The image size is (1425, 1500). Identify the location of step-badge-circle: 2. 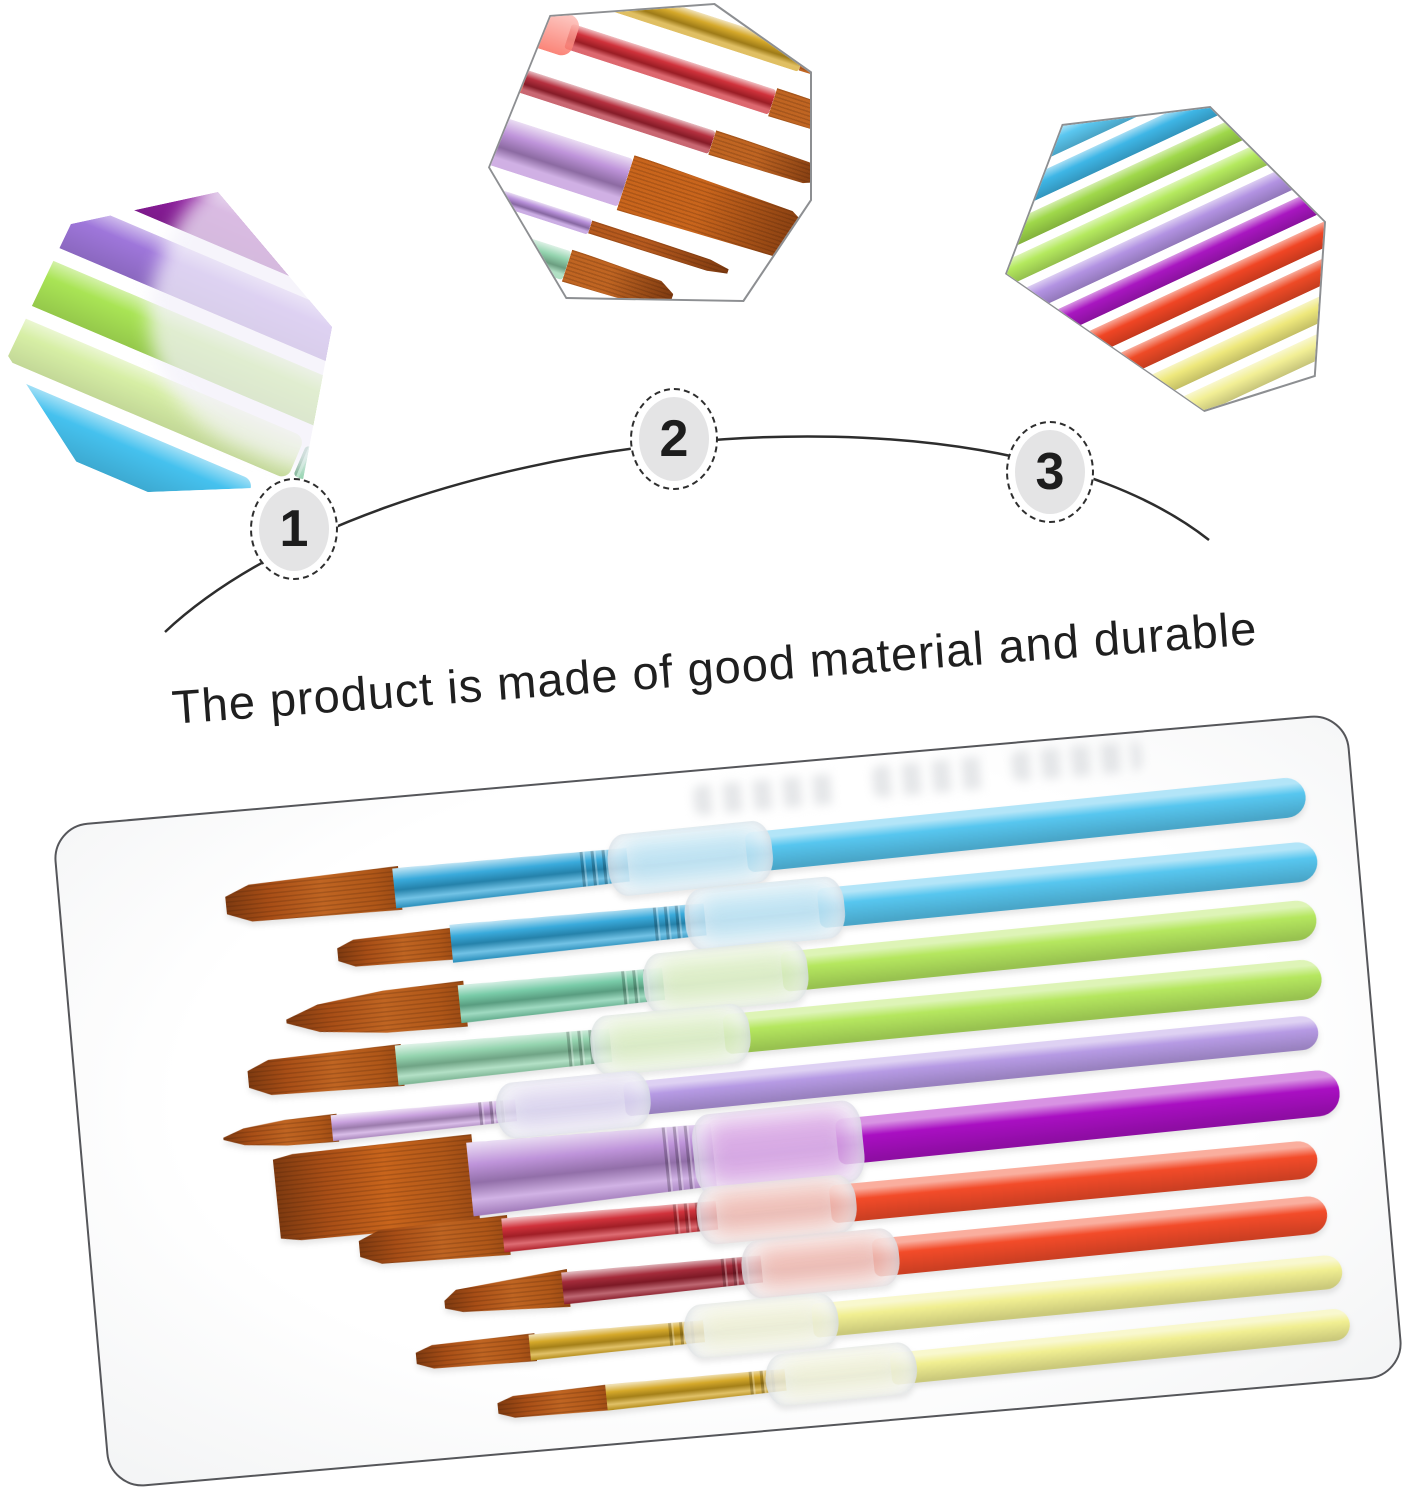
(674, 439).